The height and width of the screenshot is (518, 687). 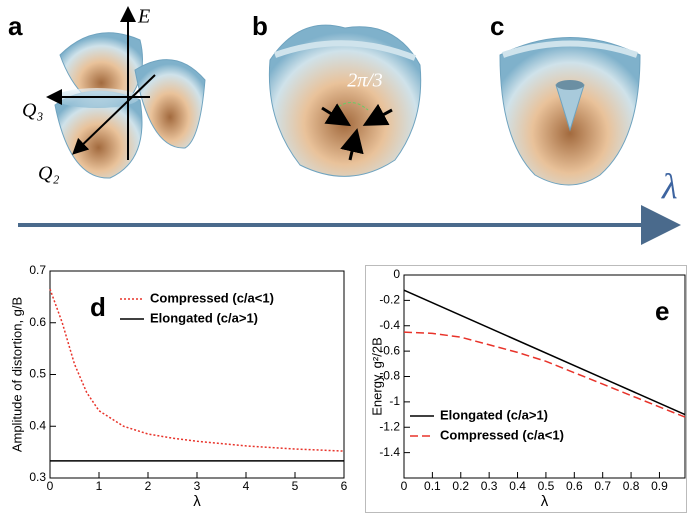 What do you see at coordinates (669, 186) in the screenshot?
I see `arrow-label: λ` at bounding box center [669, 186].